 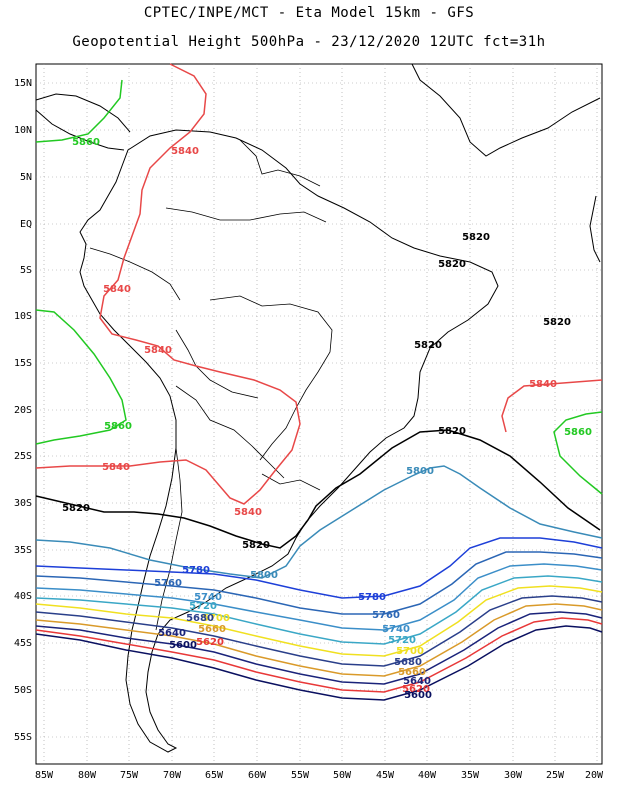 I want to click on lon-label: 35W, so click(x=470, y=775).